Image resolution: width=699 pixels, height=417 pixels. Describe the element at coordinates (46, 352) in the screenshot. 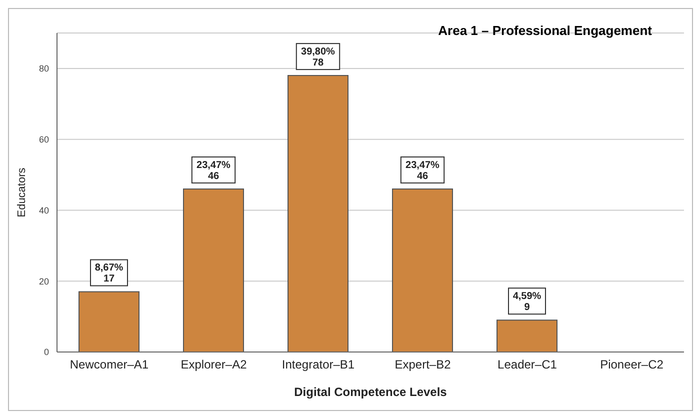

I see `y-tick-label: 0` at that location.